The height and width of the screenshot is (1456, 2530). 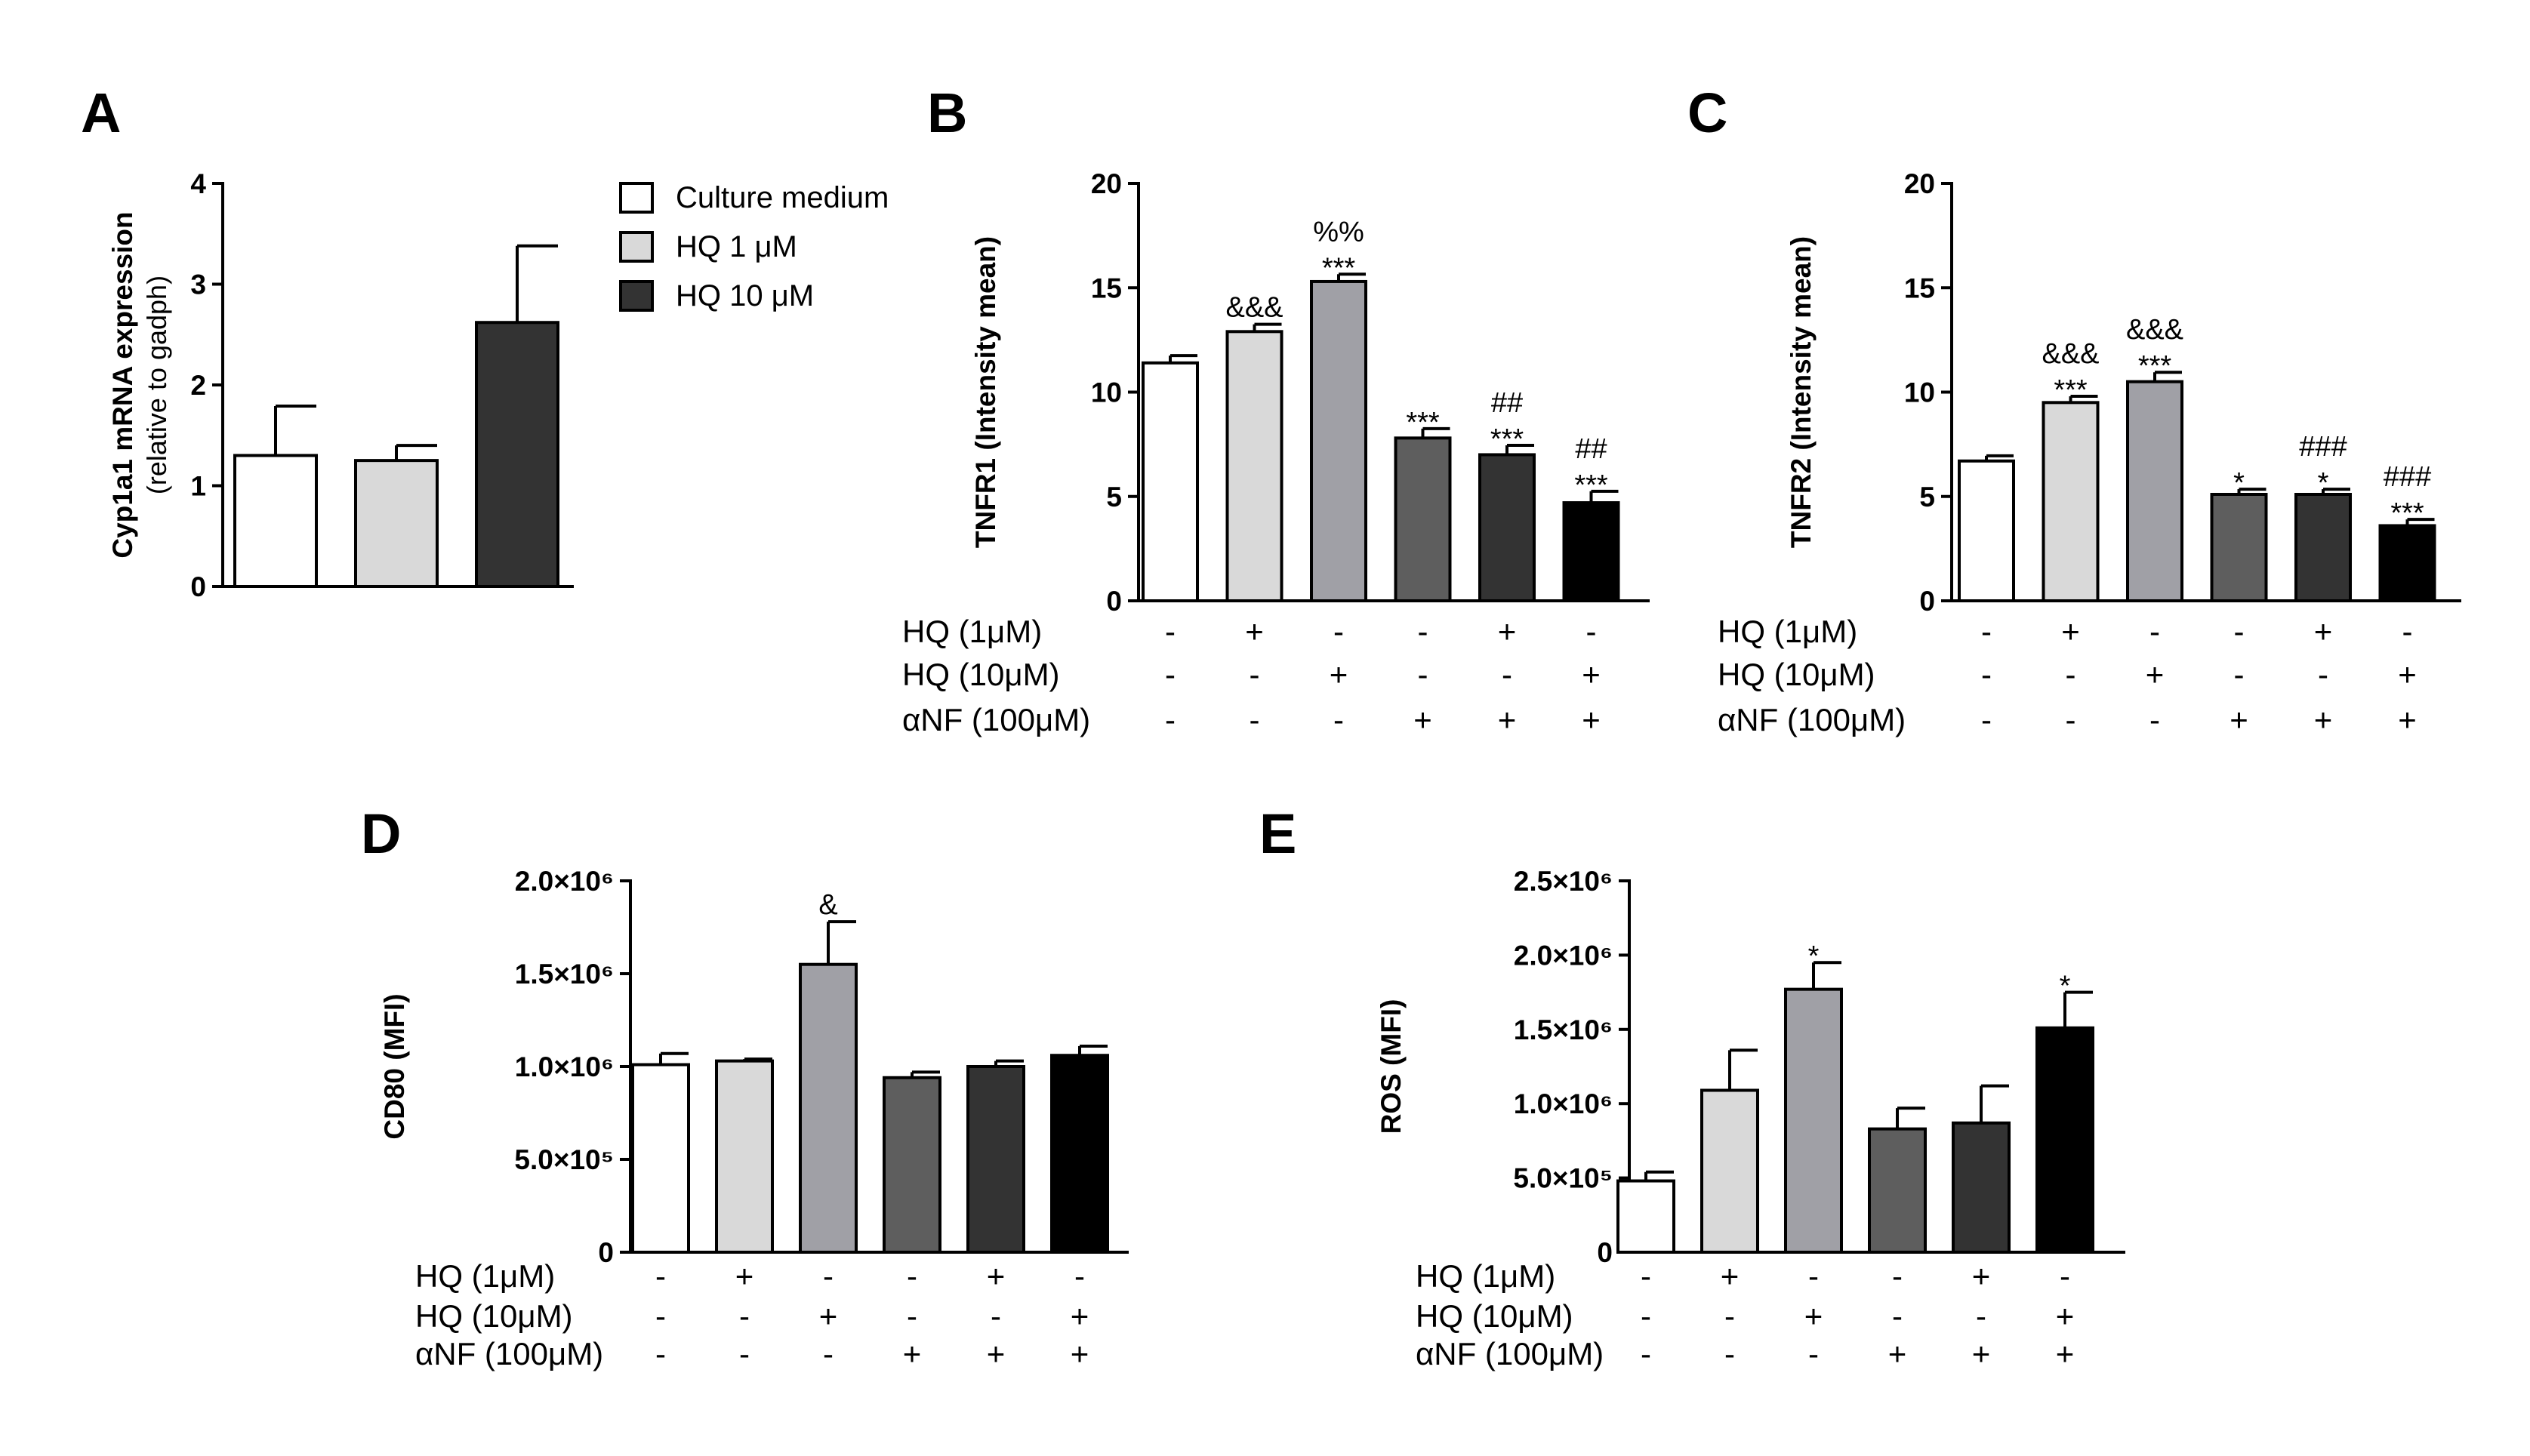 I want to click on y-tick-label: 1, so click(x=198, y=486).